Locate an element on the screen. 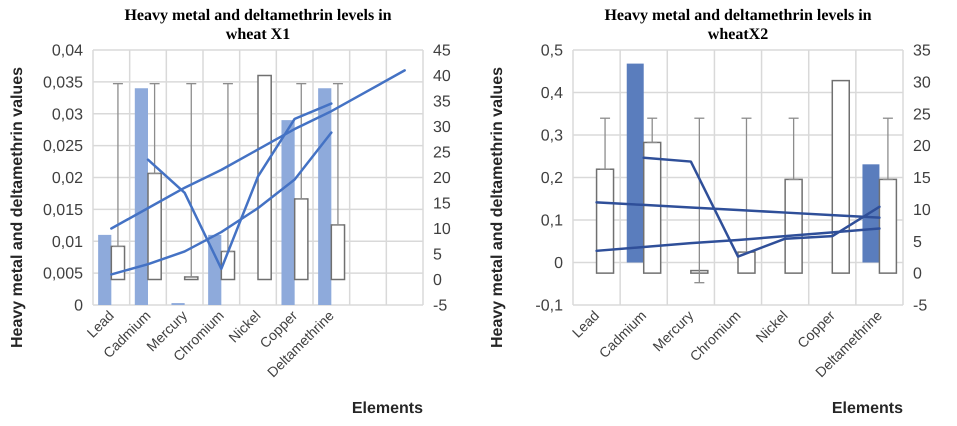 The height and width of the screenshot is (426, 957). y-tick-label: 0,5 is located at coordinates (552, 51).